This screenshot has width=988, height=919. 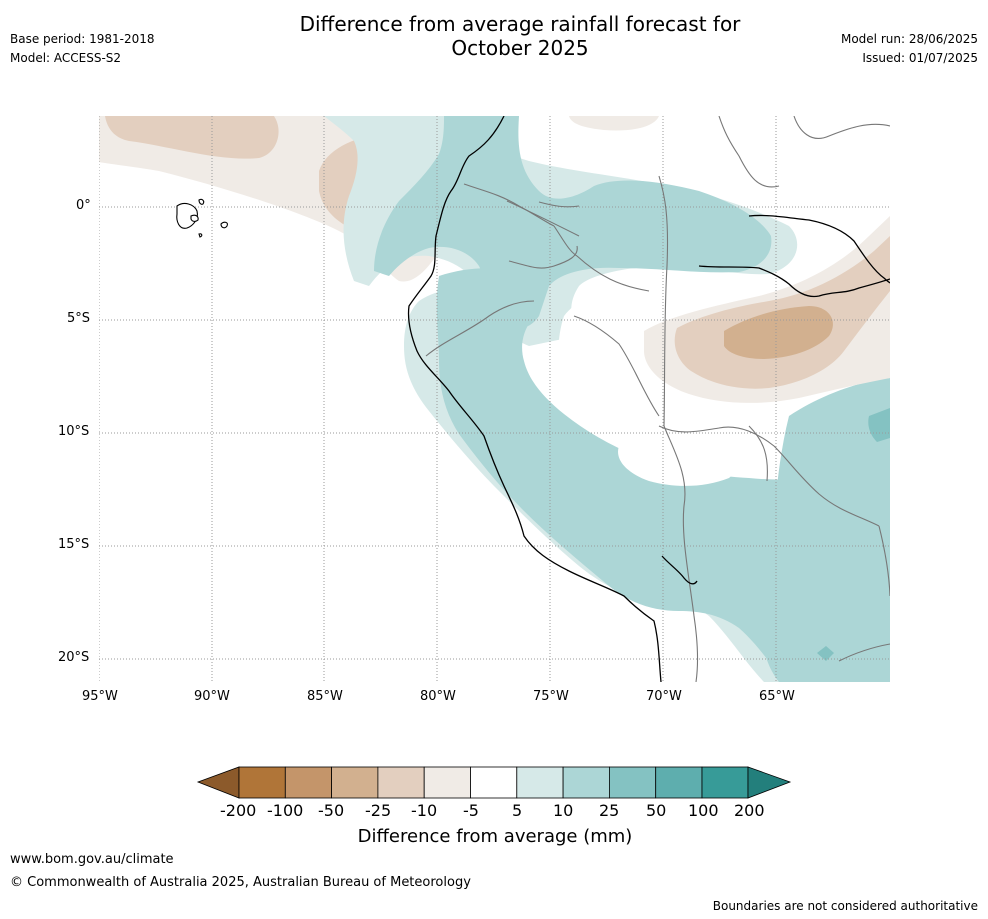 What do you see at coordinates (79, 318) in the screenshot?
I see `lat-label-5s: 5°S` at bounding box center [79, 318].